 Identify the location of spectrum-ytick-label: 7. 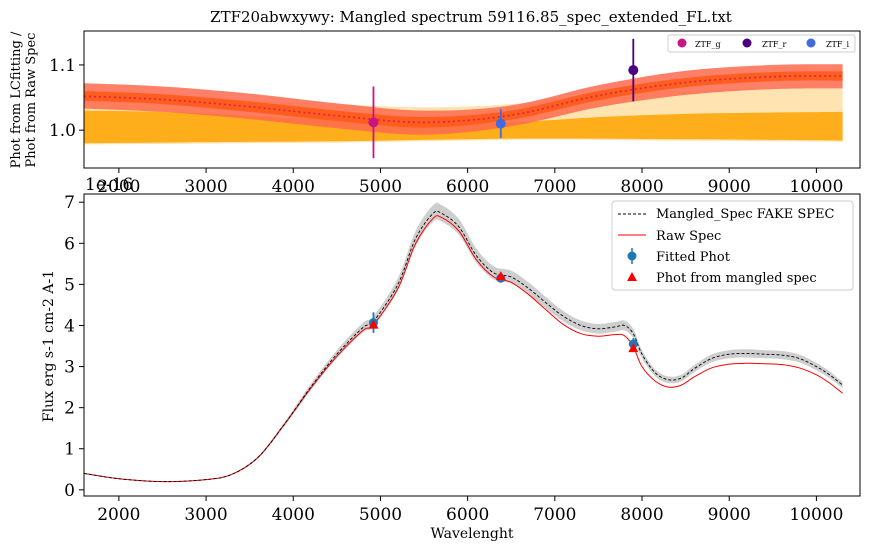
(69, 203).